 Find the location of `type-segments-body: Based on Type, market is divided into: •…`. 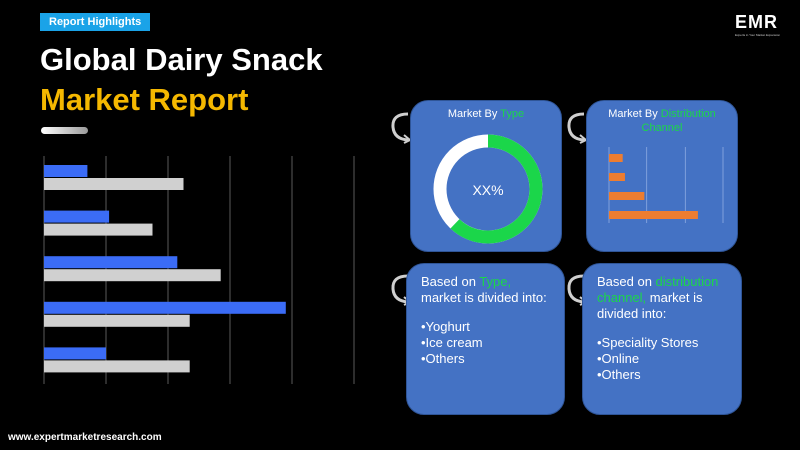

type-segments-body: Based on Type, market is divided into: •… is located at coordinates (488, 320).